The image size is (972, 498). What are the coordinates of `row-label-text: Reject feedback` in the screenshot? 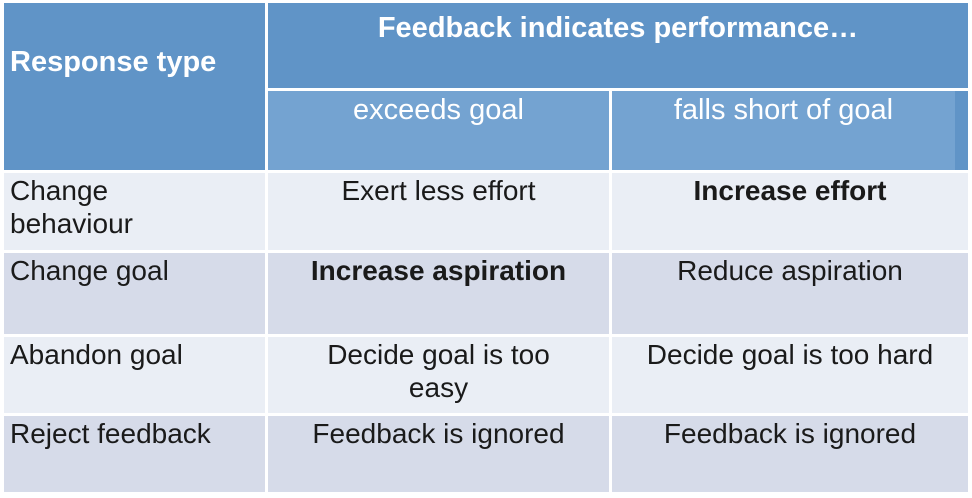 It's located at (110, 433).